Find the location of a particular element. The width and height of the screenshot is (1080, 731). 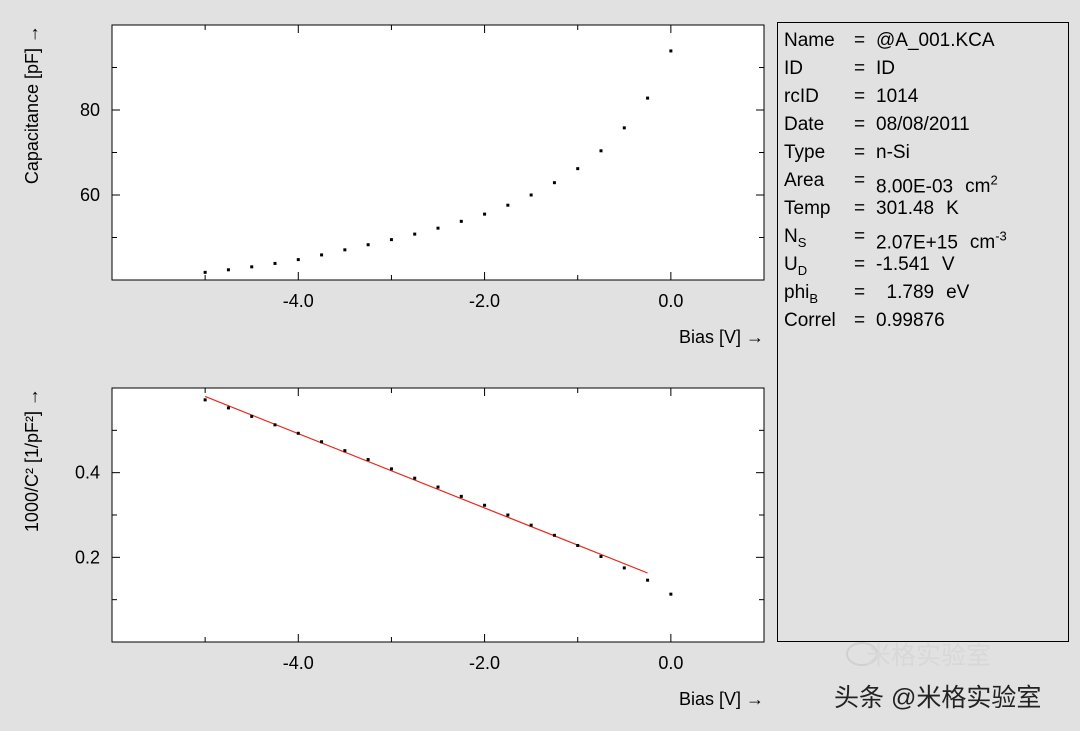

watermark: 头条 @米格实验室 is located at coordinates (938, 698).